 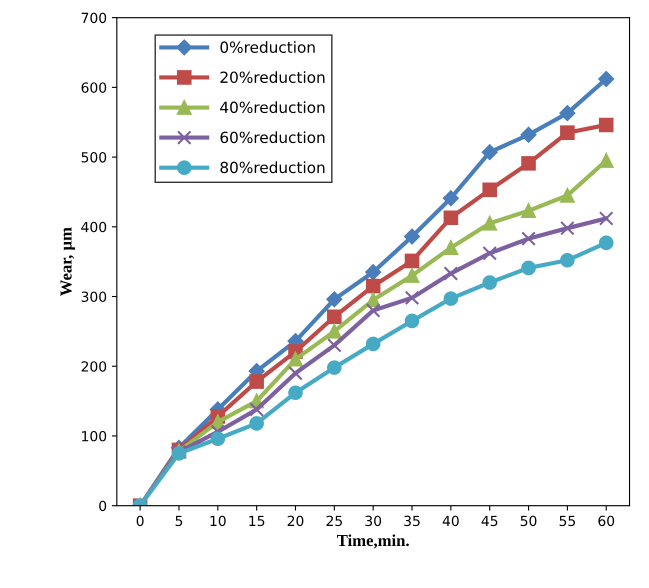 What do you see at coordinates (568, 521) in the screenshot?
I see `x-tick-label: 55` at bounding box center [568, 521].